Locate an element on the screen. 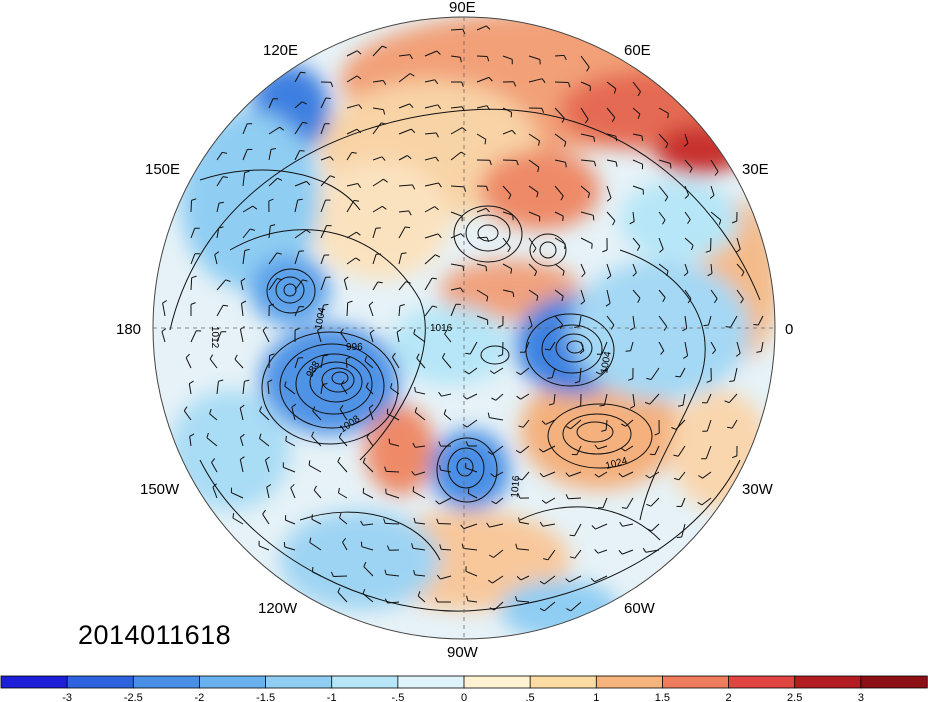  lon-label-120e: 120E is located at coordinates (280, 50).